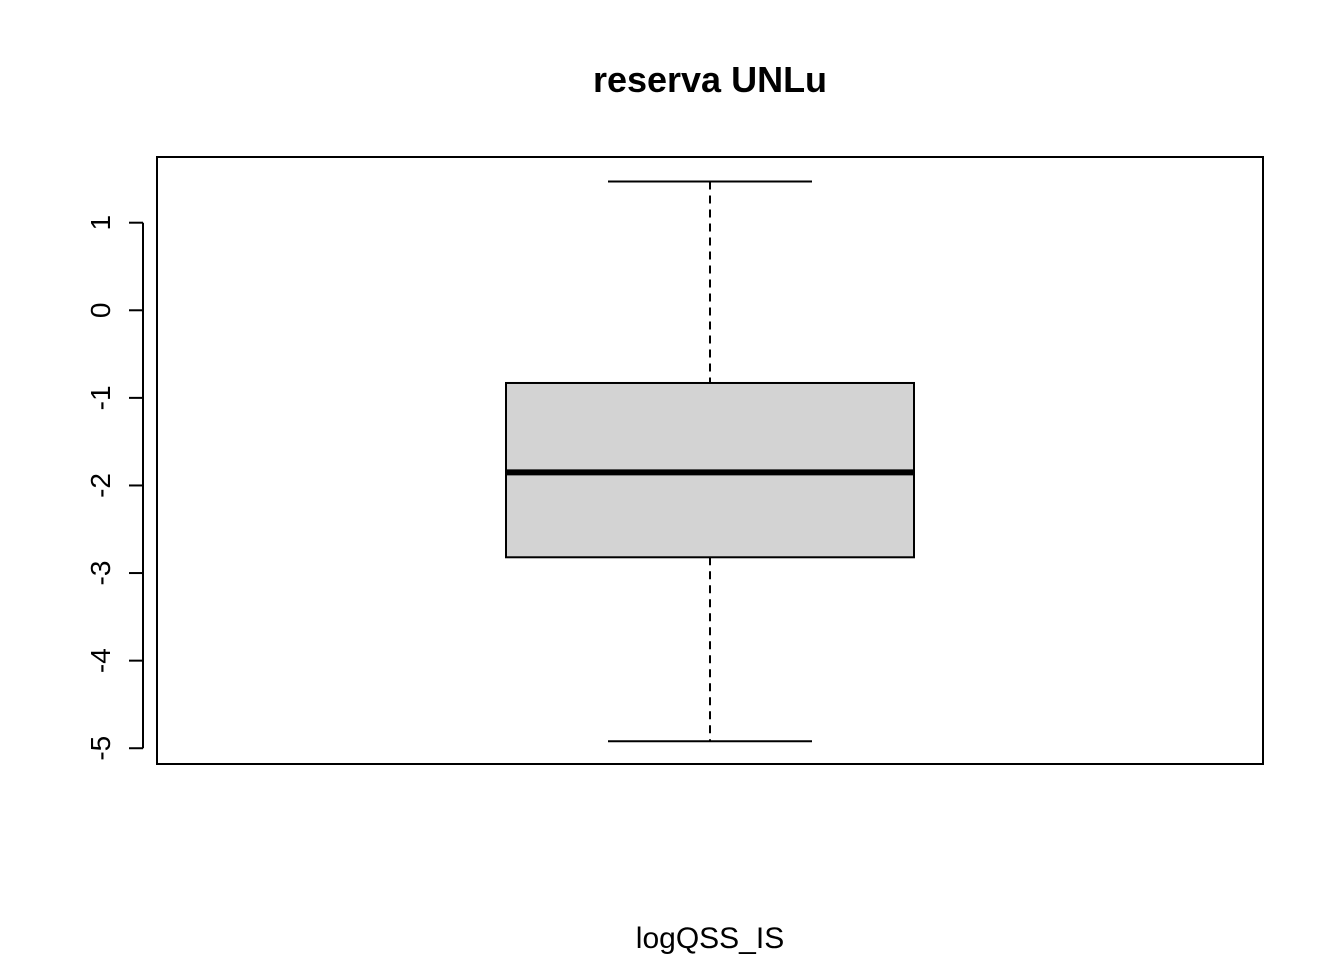 The height and width of the screenshot is (960, 1344). I want to click on y-tick-label: -5, so click(100, 748).